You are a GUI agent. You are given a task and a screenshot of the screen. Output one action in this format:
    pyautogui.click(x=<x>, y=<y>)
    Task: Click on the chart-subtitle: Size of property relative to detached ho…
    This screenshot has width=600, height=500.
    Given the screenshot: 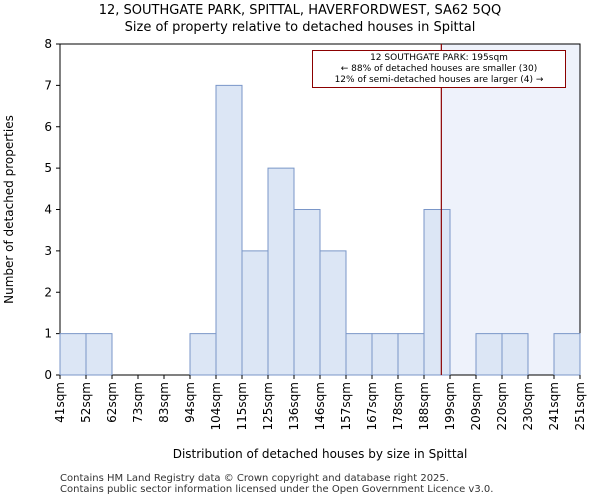 What is the action you would take?
    pyautogui.click(x=300, y=27)
    